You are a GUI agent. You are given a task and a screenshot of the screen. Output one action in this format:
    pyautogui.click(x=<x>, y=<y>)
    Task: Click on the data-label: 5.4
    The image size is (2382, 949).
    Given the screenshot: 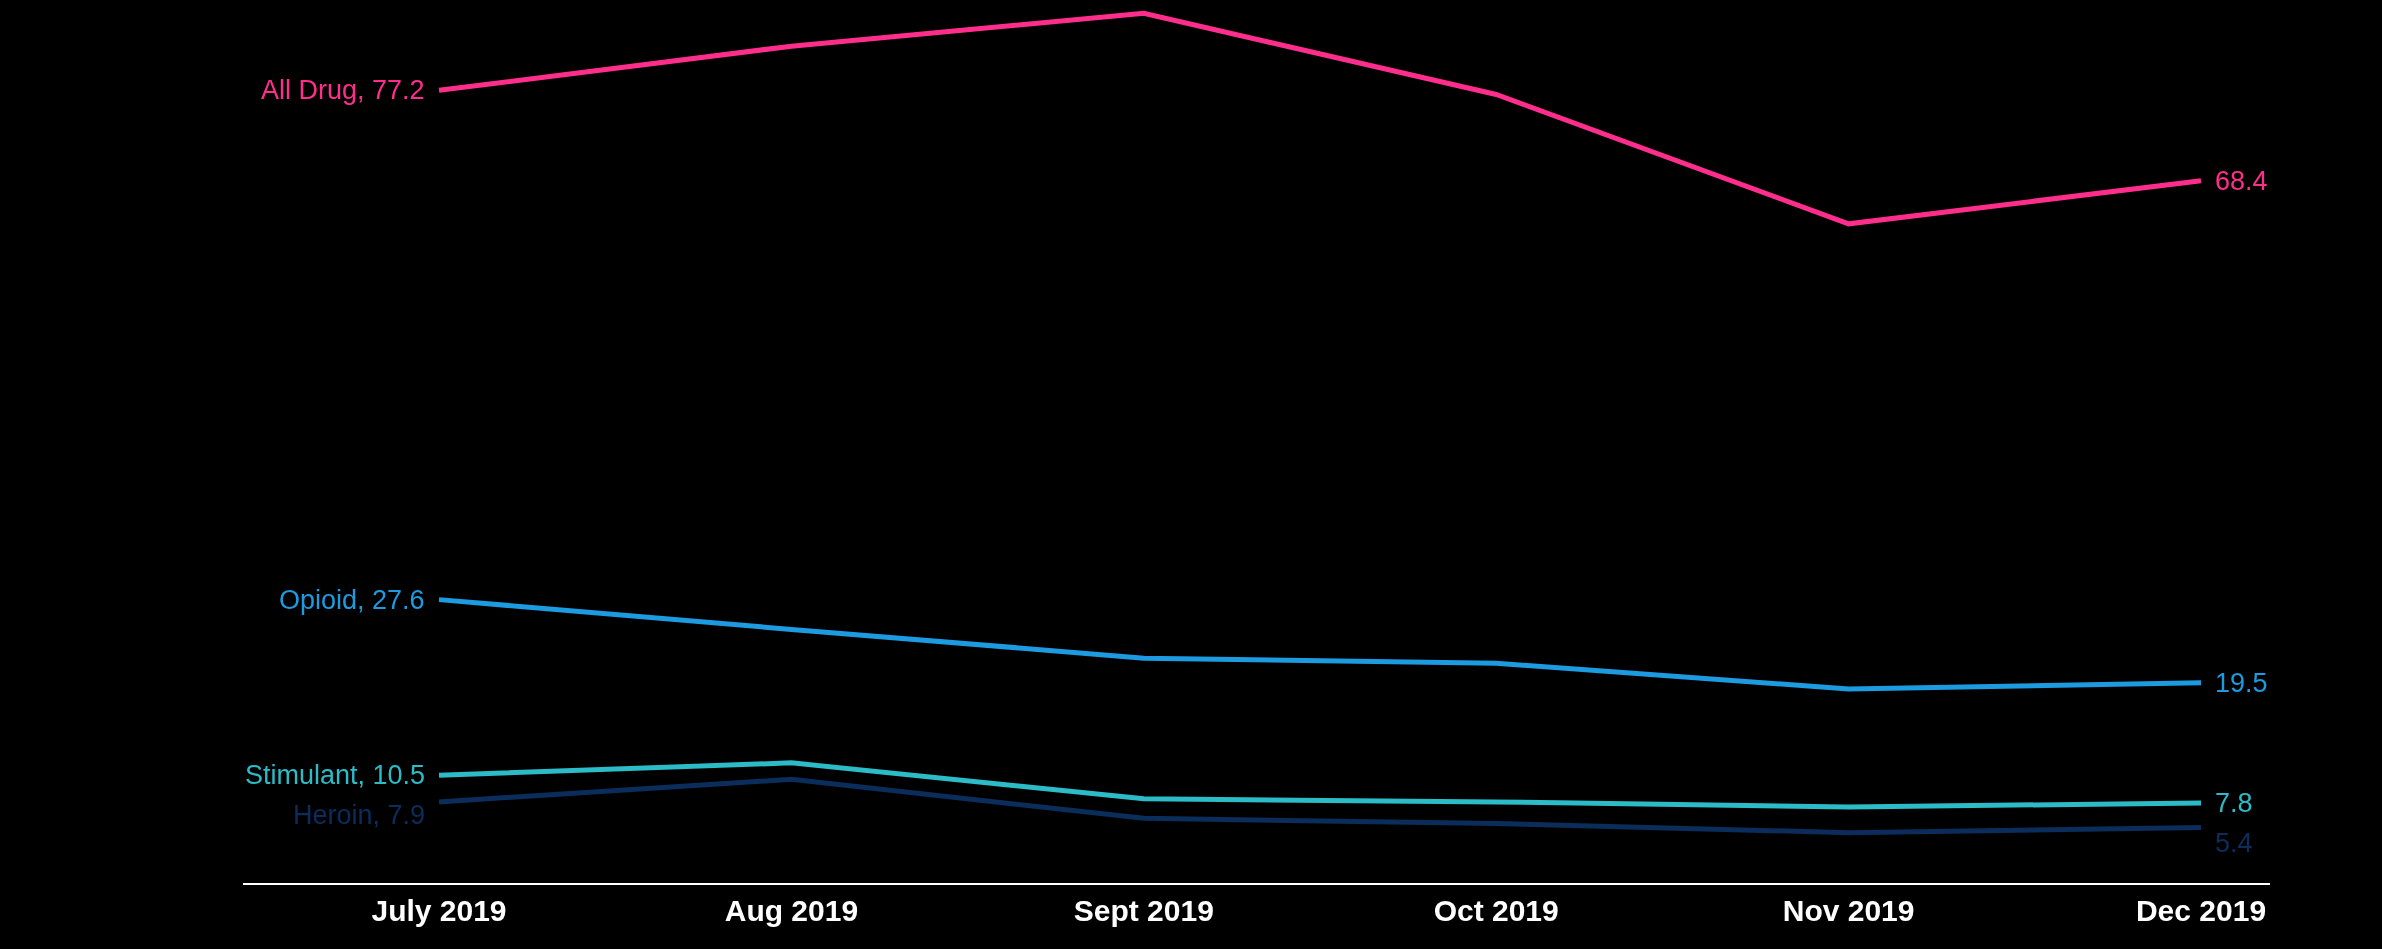 What is the action you would take?
    pyautogui.click(x=2234, y=843)
    